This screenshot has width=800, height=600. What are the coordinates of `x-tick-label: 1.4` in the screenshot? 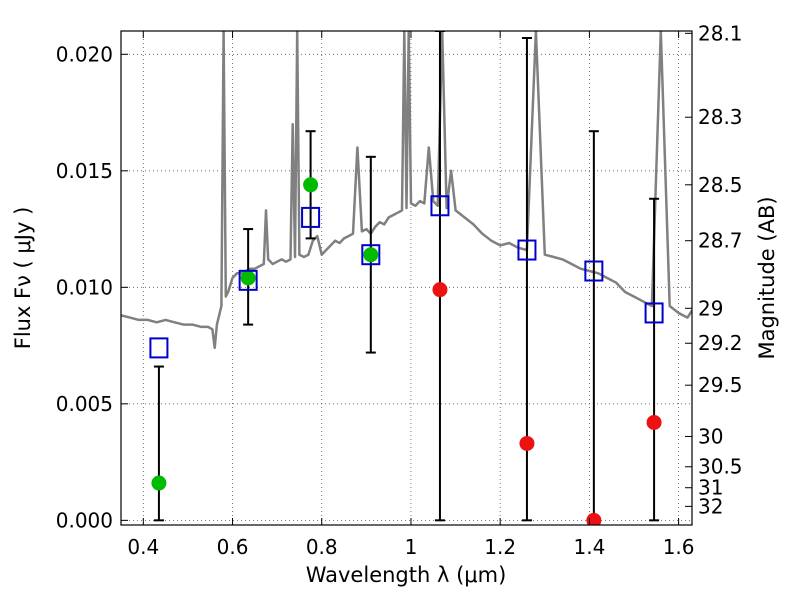 It's located at (589, 547).